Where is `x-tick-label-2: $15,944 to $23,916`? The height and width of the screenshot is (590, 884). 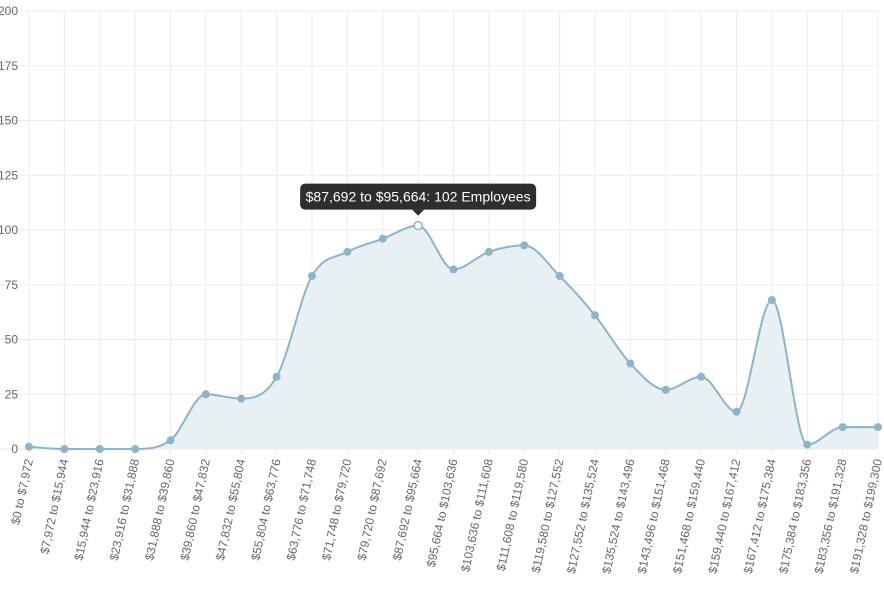 x-tick-label-2: $15,944 to $23,916 is located at coordinates (88, 509).